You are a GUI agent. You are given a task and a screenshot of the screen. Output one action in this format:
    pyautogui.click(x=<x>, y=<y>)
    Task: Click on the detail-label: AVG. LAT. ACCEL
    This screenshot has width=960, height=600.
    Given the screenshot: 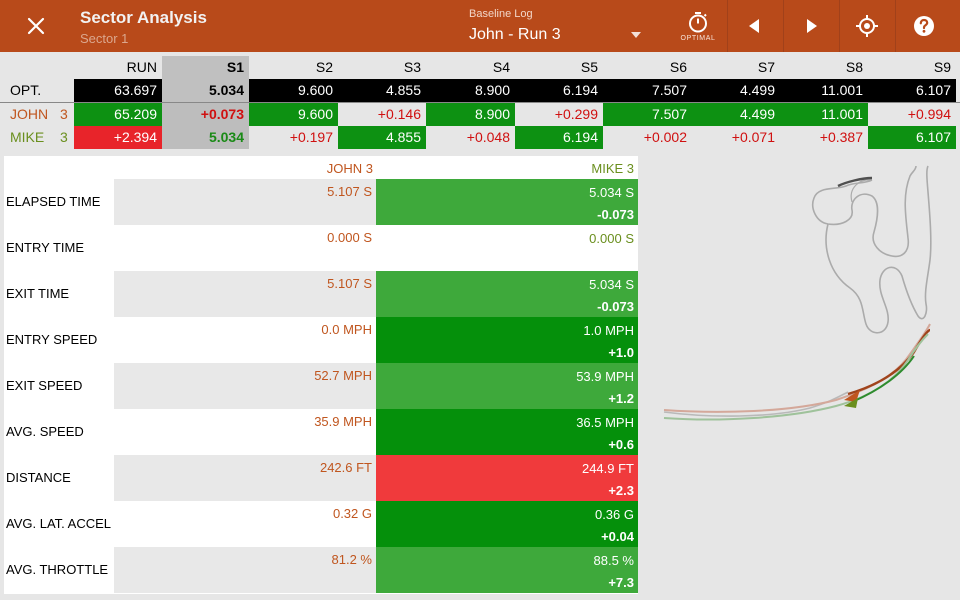 What is the action you would take?
    pyautogui.click(x=59, y=523)
    